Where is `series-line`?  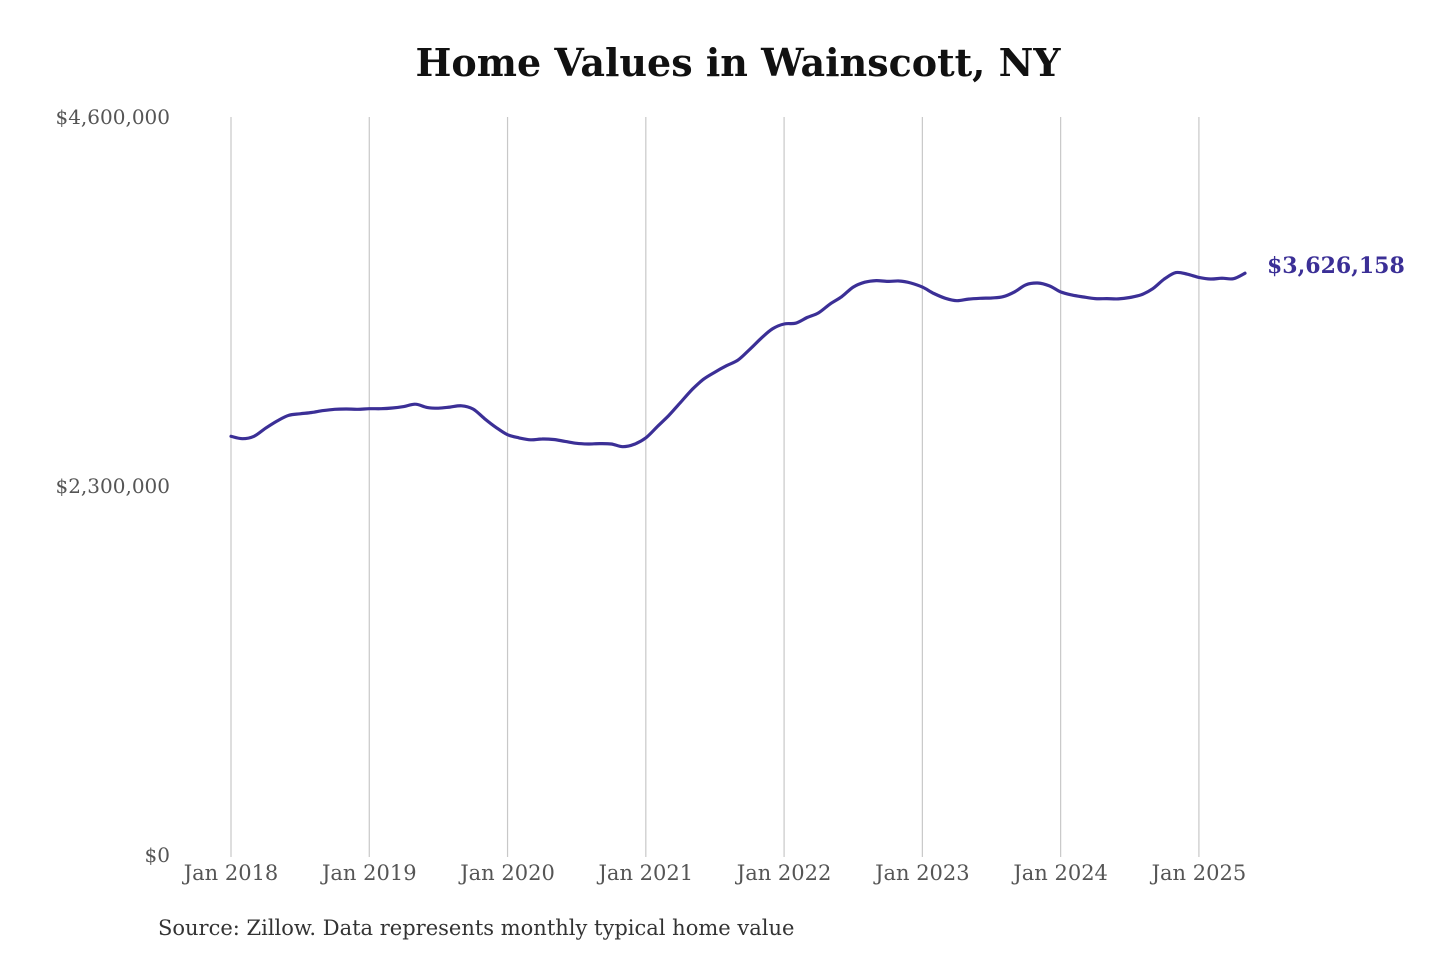 series-line is located at coordinates (738, 359).